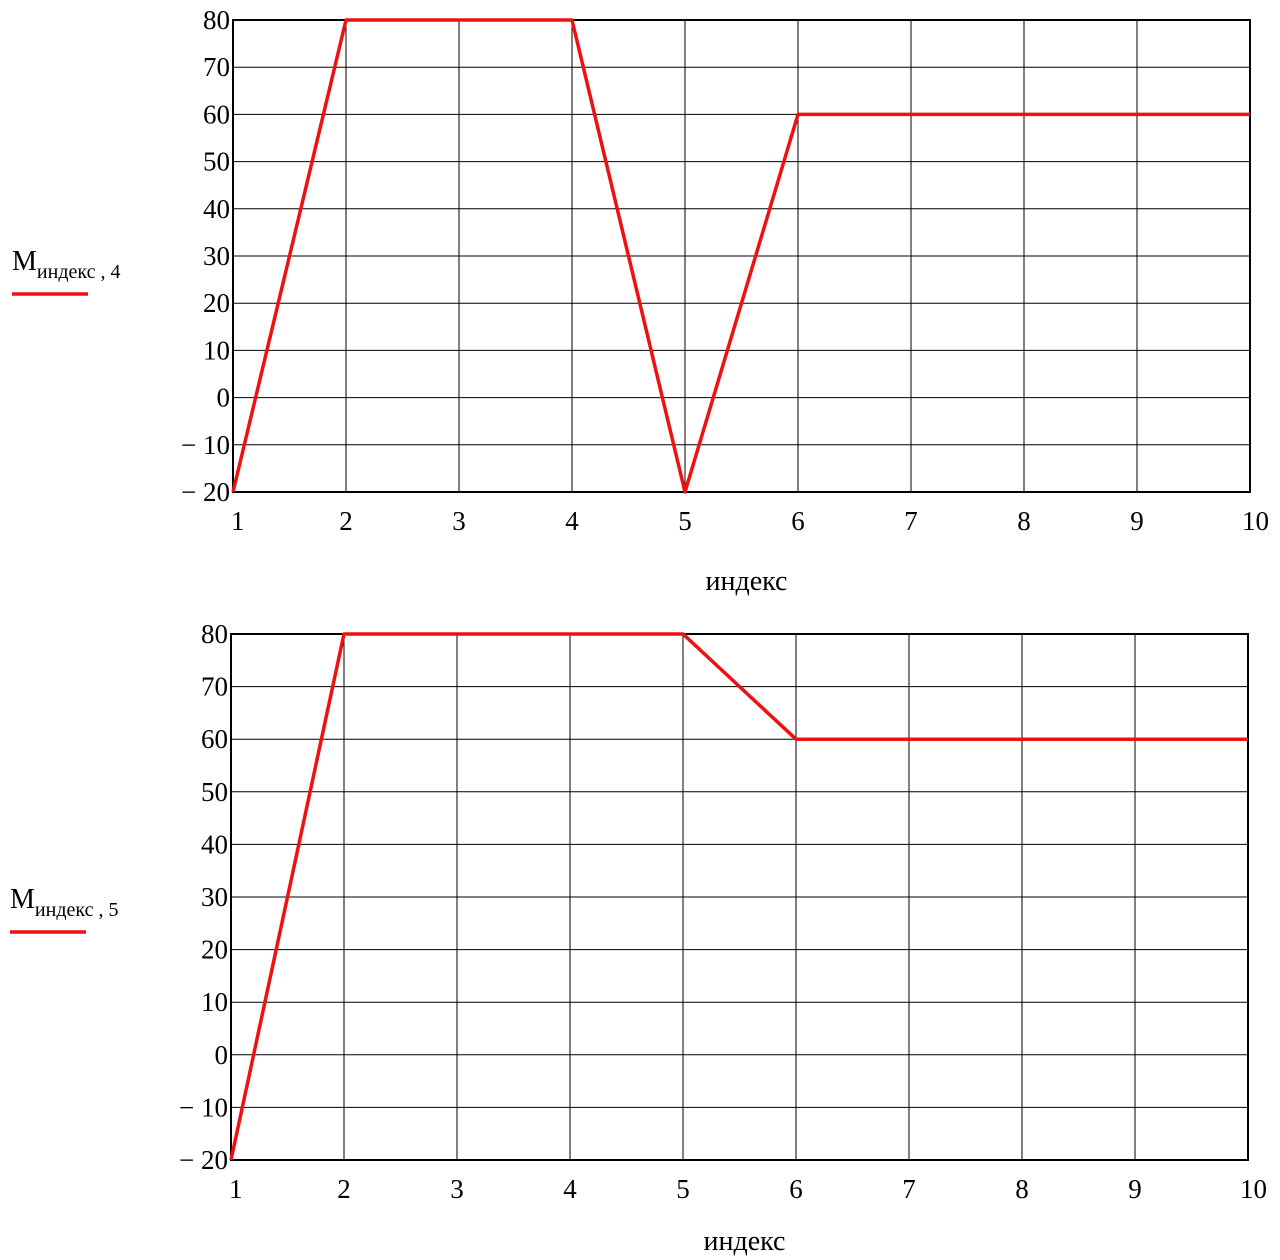 This screenshot has height=1260, width=1280. What do you see at coordinates (79, 272) in the screenshot?
I see `y-axis-label-sub: индекс , 4` at bounding box center [79, 272].